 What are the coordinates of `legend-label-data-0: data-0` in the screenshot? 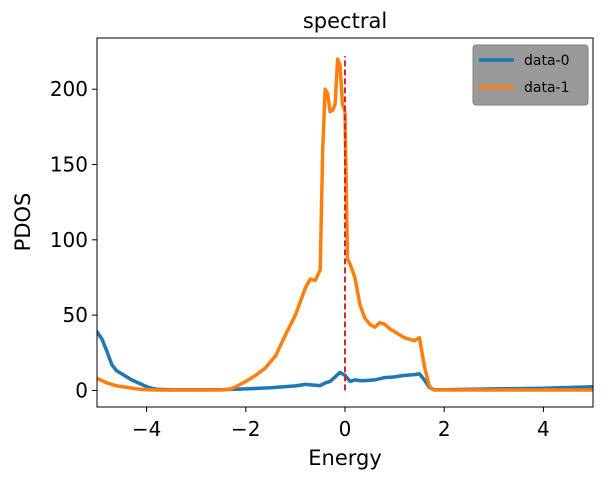 It's located at (547, 61).